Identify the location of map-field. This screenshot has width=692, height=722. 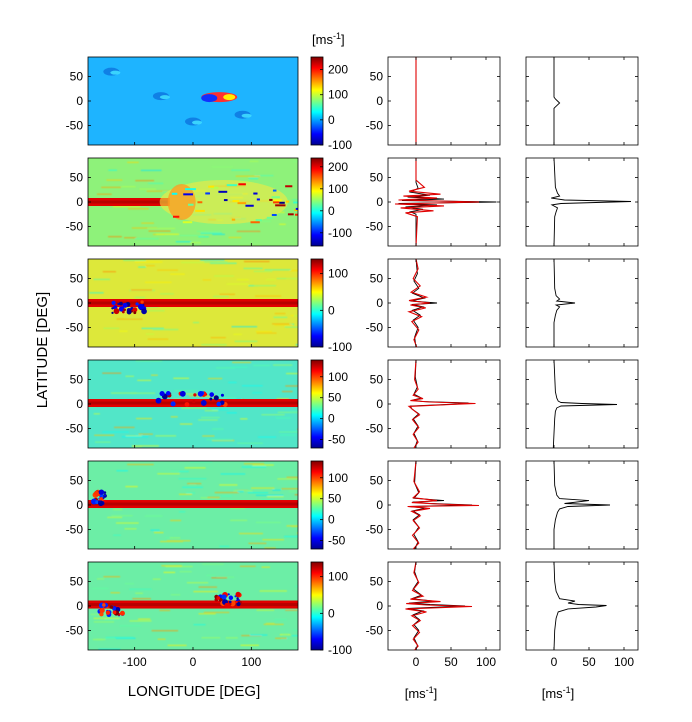
(193, 606).